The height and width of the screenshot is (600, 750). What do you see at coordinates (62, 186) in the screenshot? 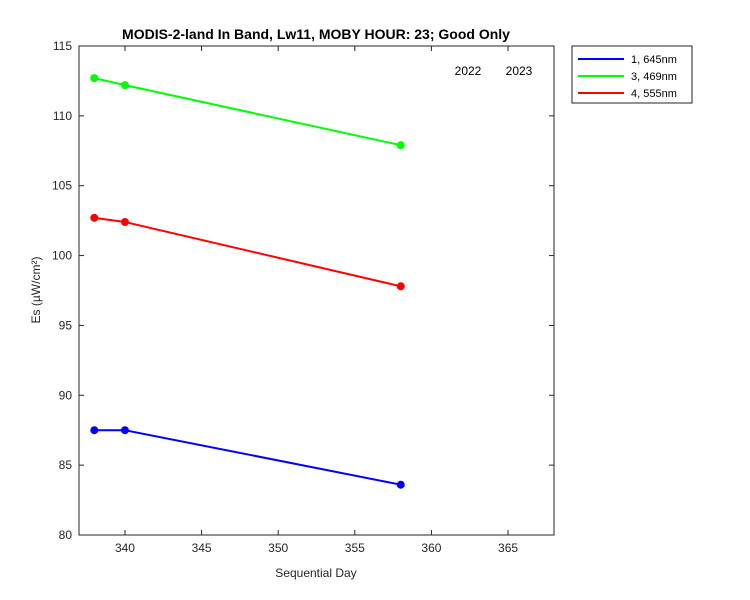
I see `y-tick-label: 105` at bounding box center [62, 186].